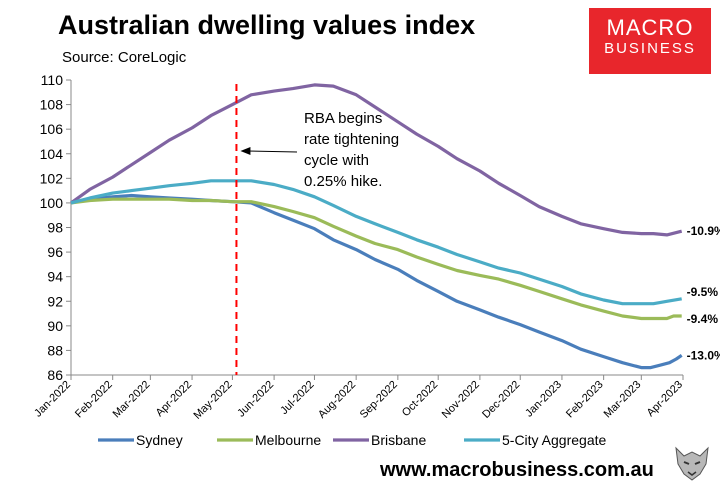  Describe the element at coordinates (623, 400) in the screenshot. I see `x-tick-label: Mar-2023` at that location.